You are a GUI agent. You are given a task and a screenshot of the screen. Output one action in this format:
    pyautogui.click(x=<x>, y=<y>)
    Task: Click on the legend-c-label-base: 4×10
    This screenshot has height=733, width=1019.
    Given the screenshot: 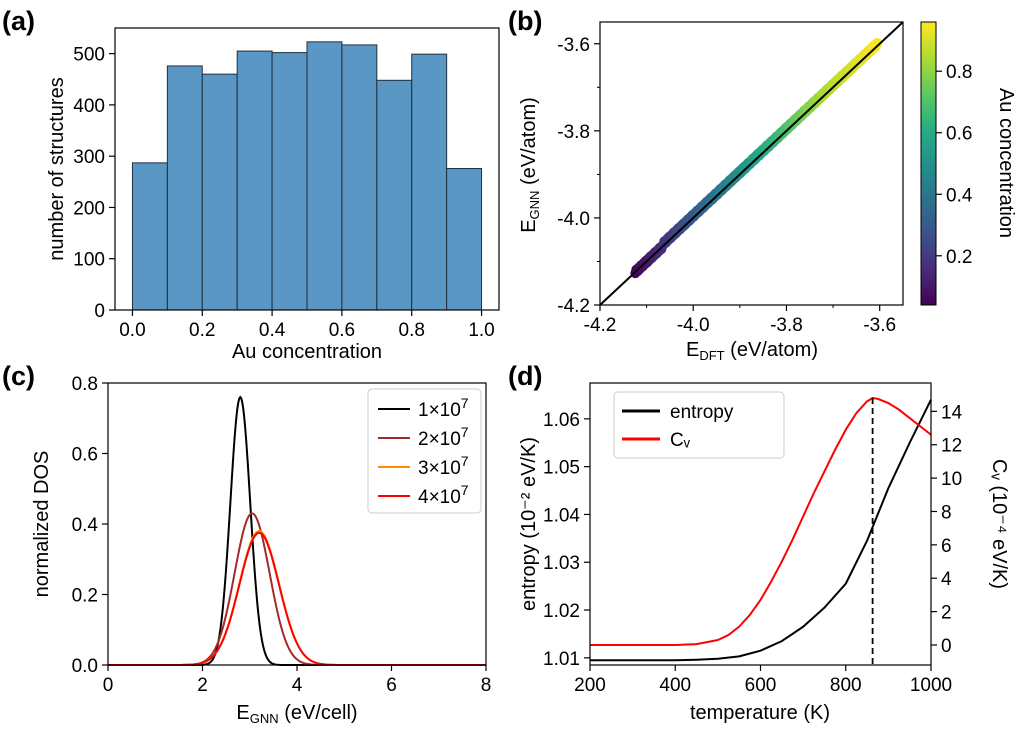 What is the action you would take?
    pyautogui.click(x=439, y=497)
    